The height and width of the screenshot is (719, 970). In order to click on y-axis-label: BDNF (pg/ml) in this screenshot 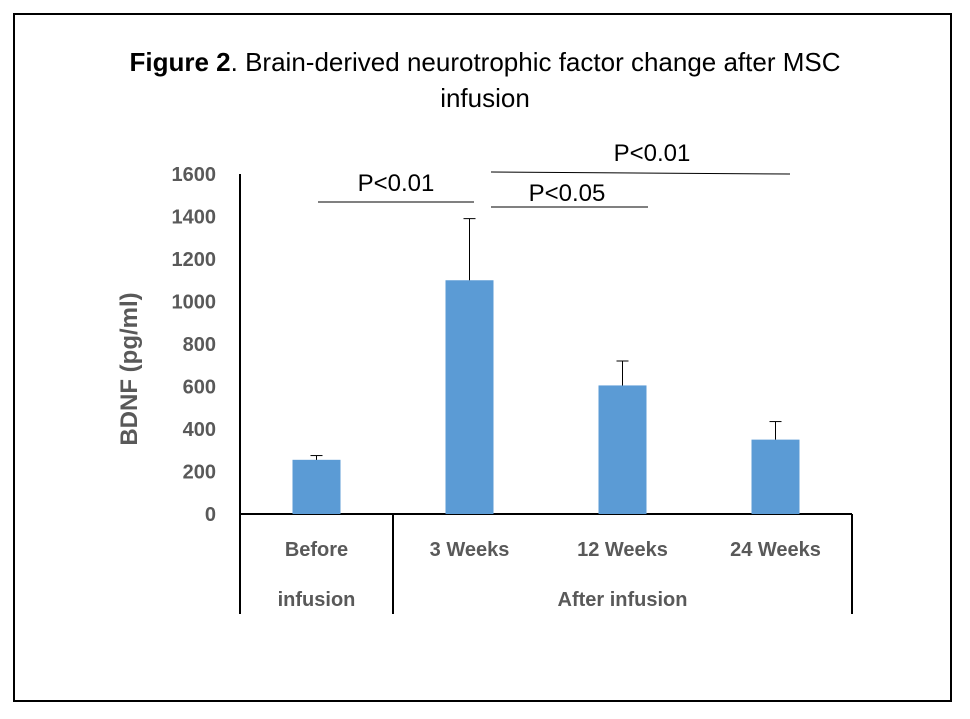, I will do `click(129, 368)`.